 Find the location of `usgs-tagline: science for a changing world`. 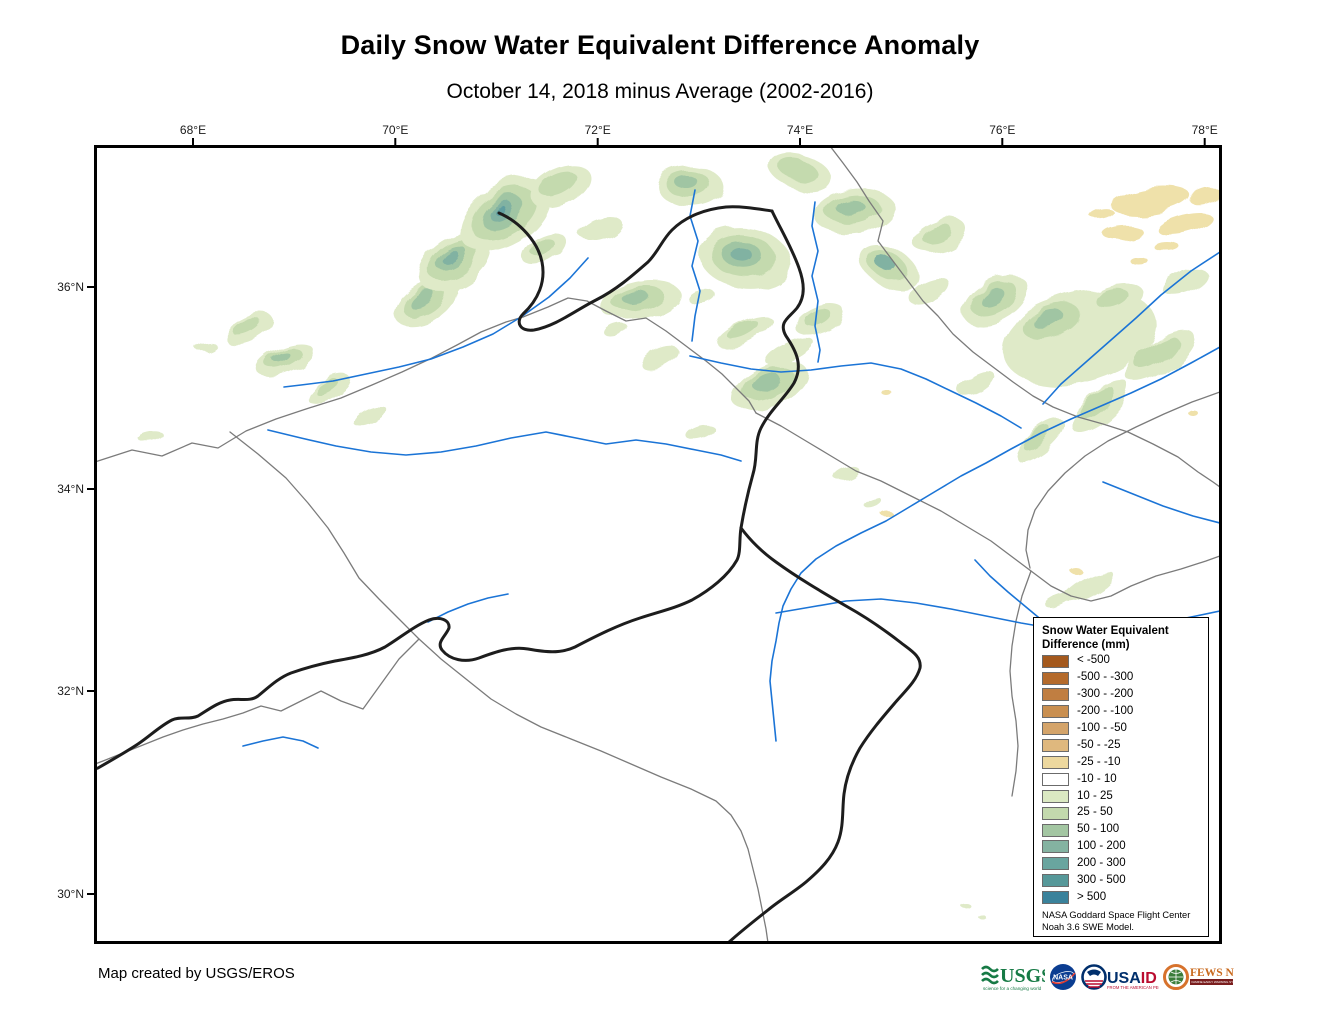

usgs-tagline: science for a changing world is located at coordinates (1012, 988).